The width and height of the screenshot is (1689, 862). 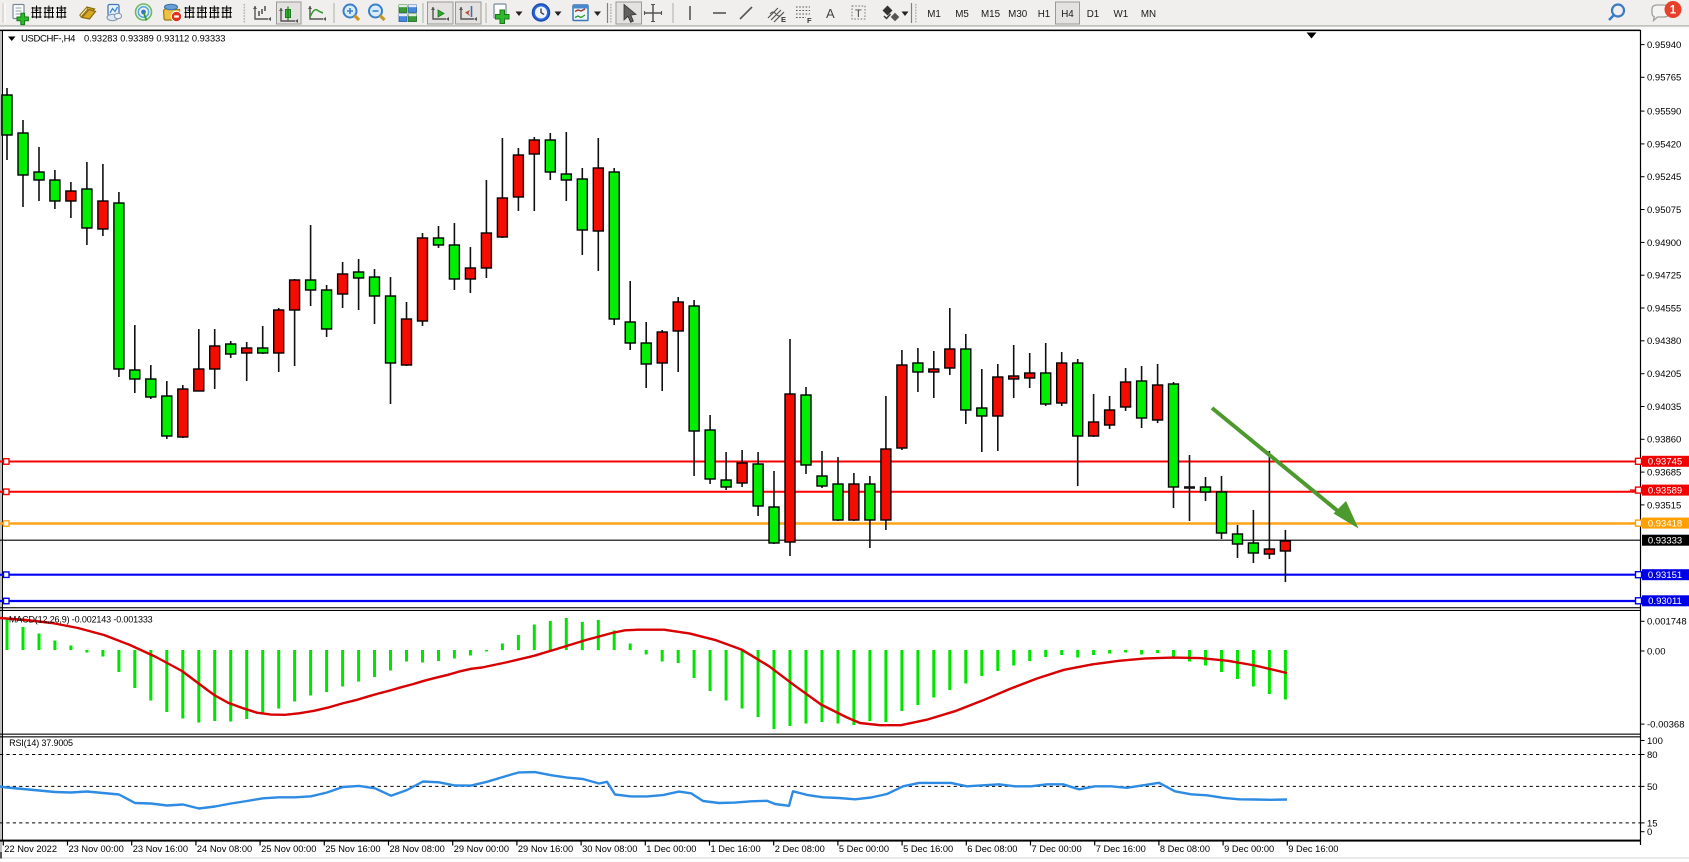 What do you see at coordinates (1044, 14) in the screenshot?
I see `svg-text: H1` at bounding box center [1044, 14].